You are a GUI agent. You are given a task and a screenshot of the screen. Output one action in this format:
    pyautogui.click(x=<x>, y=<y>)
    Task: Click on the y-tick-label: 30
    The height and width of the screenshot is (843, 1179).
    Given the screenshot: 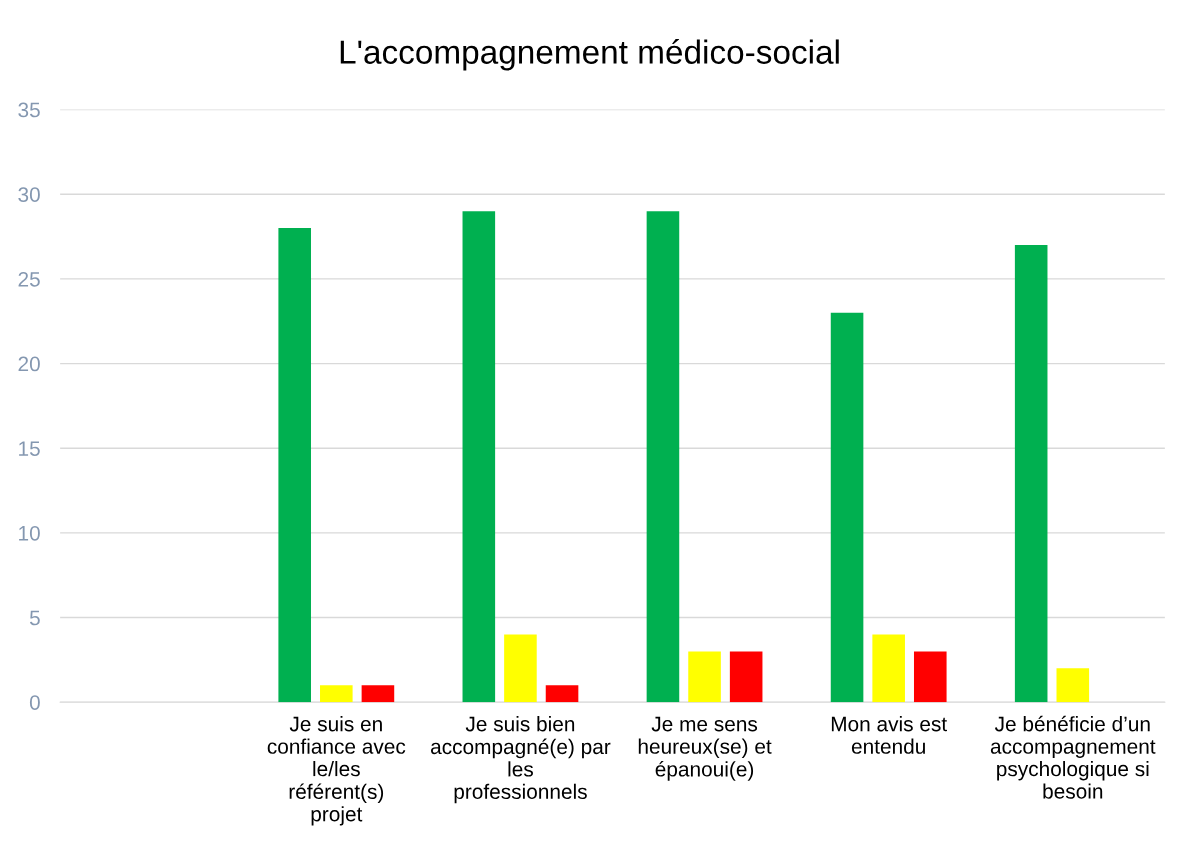 What is the action you would take?
    pyautogui.click(x=29, y=195)
    